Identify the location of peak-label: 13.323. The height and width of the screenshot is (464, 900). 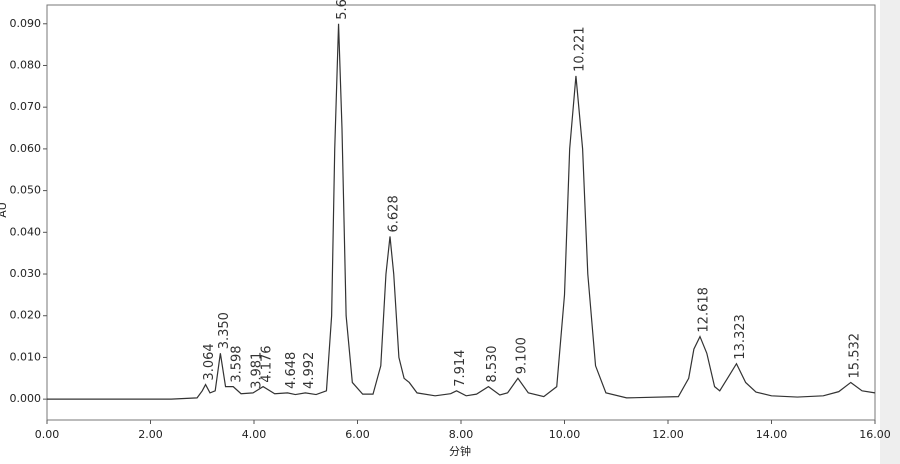
(740, 337).